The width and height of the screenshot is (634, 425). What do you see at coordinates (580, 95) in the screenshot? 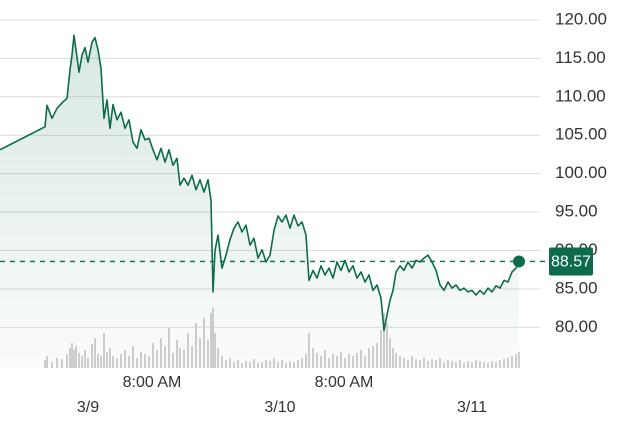
I see `y-tick-label: 110.00` at bounding box center [580, 95].